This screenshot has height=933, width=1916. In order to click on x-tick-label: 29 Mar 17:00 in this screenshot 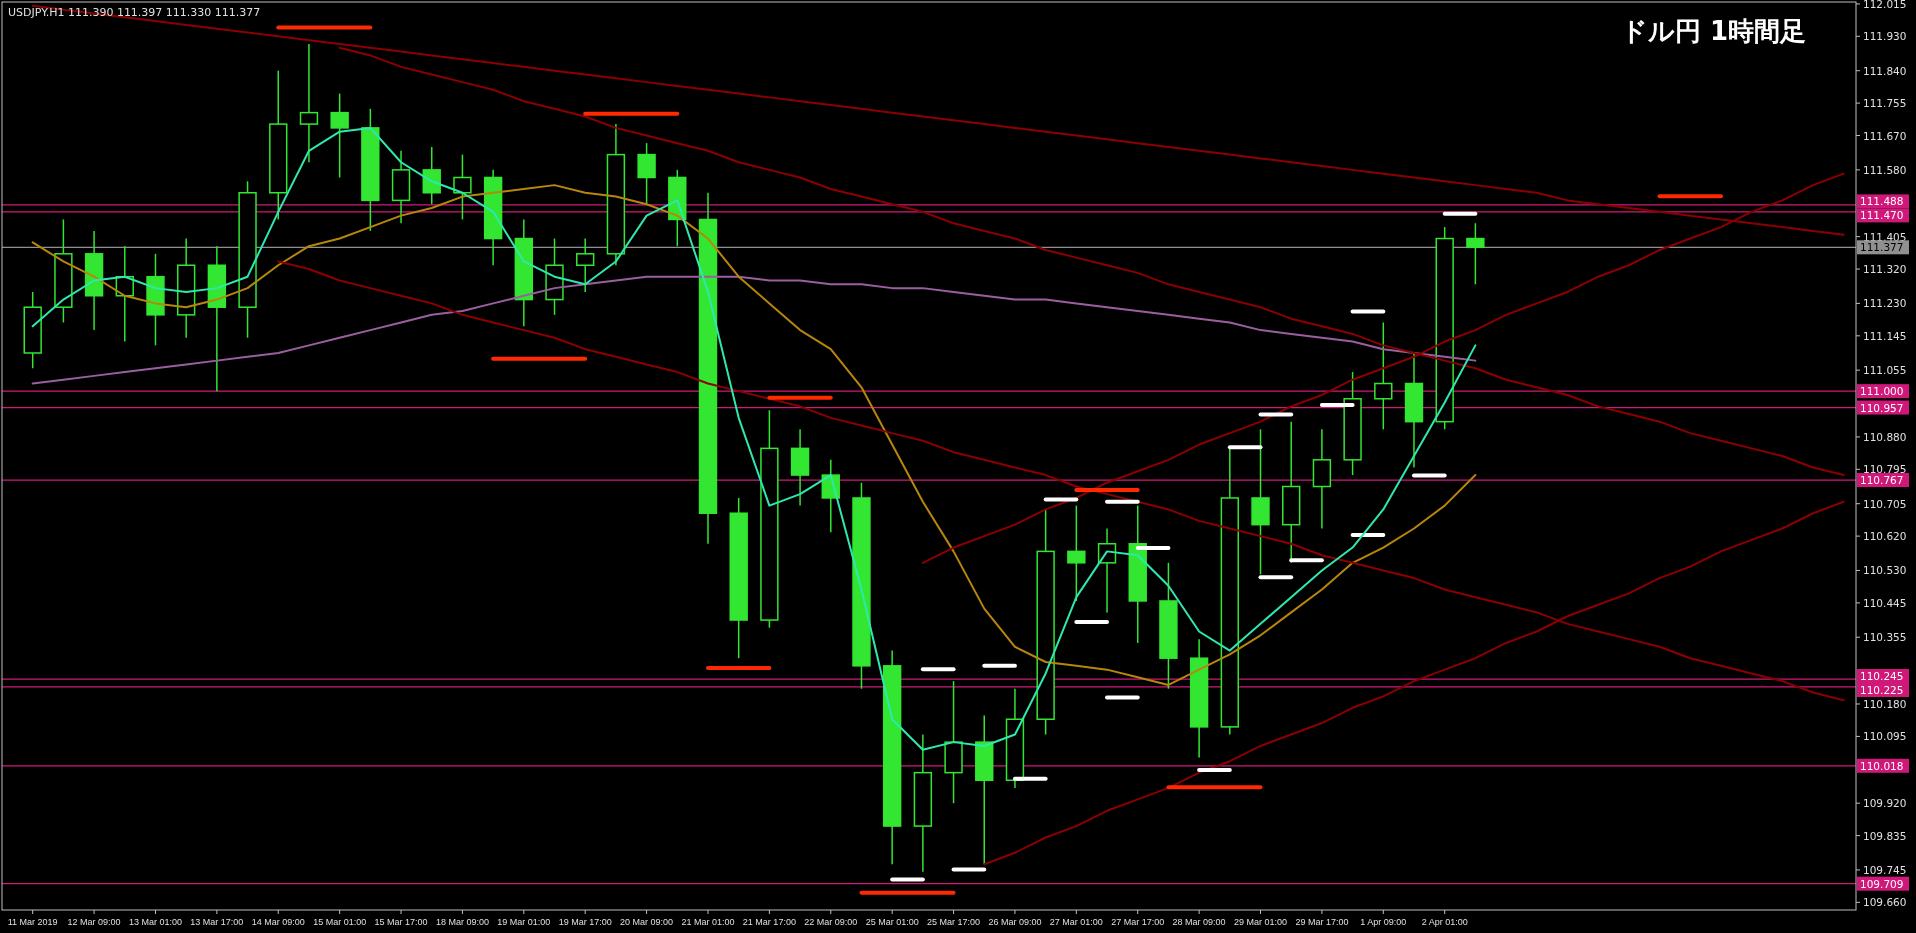, I will do `click(1322, 922)`.